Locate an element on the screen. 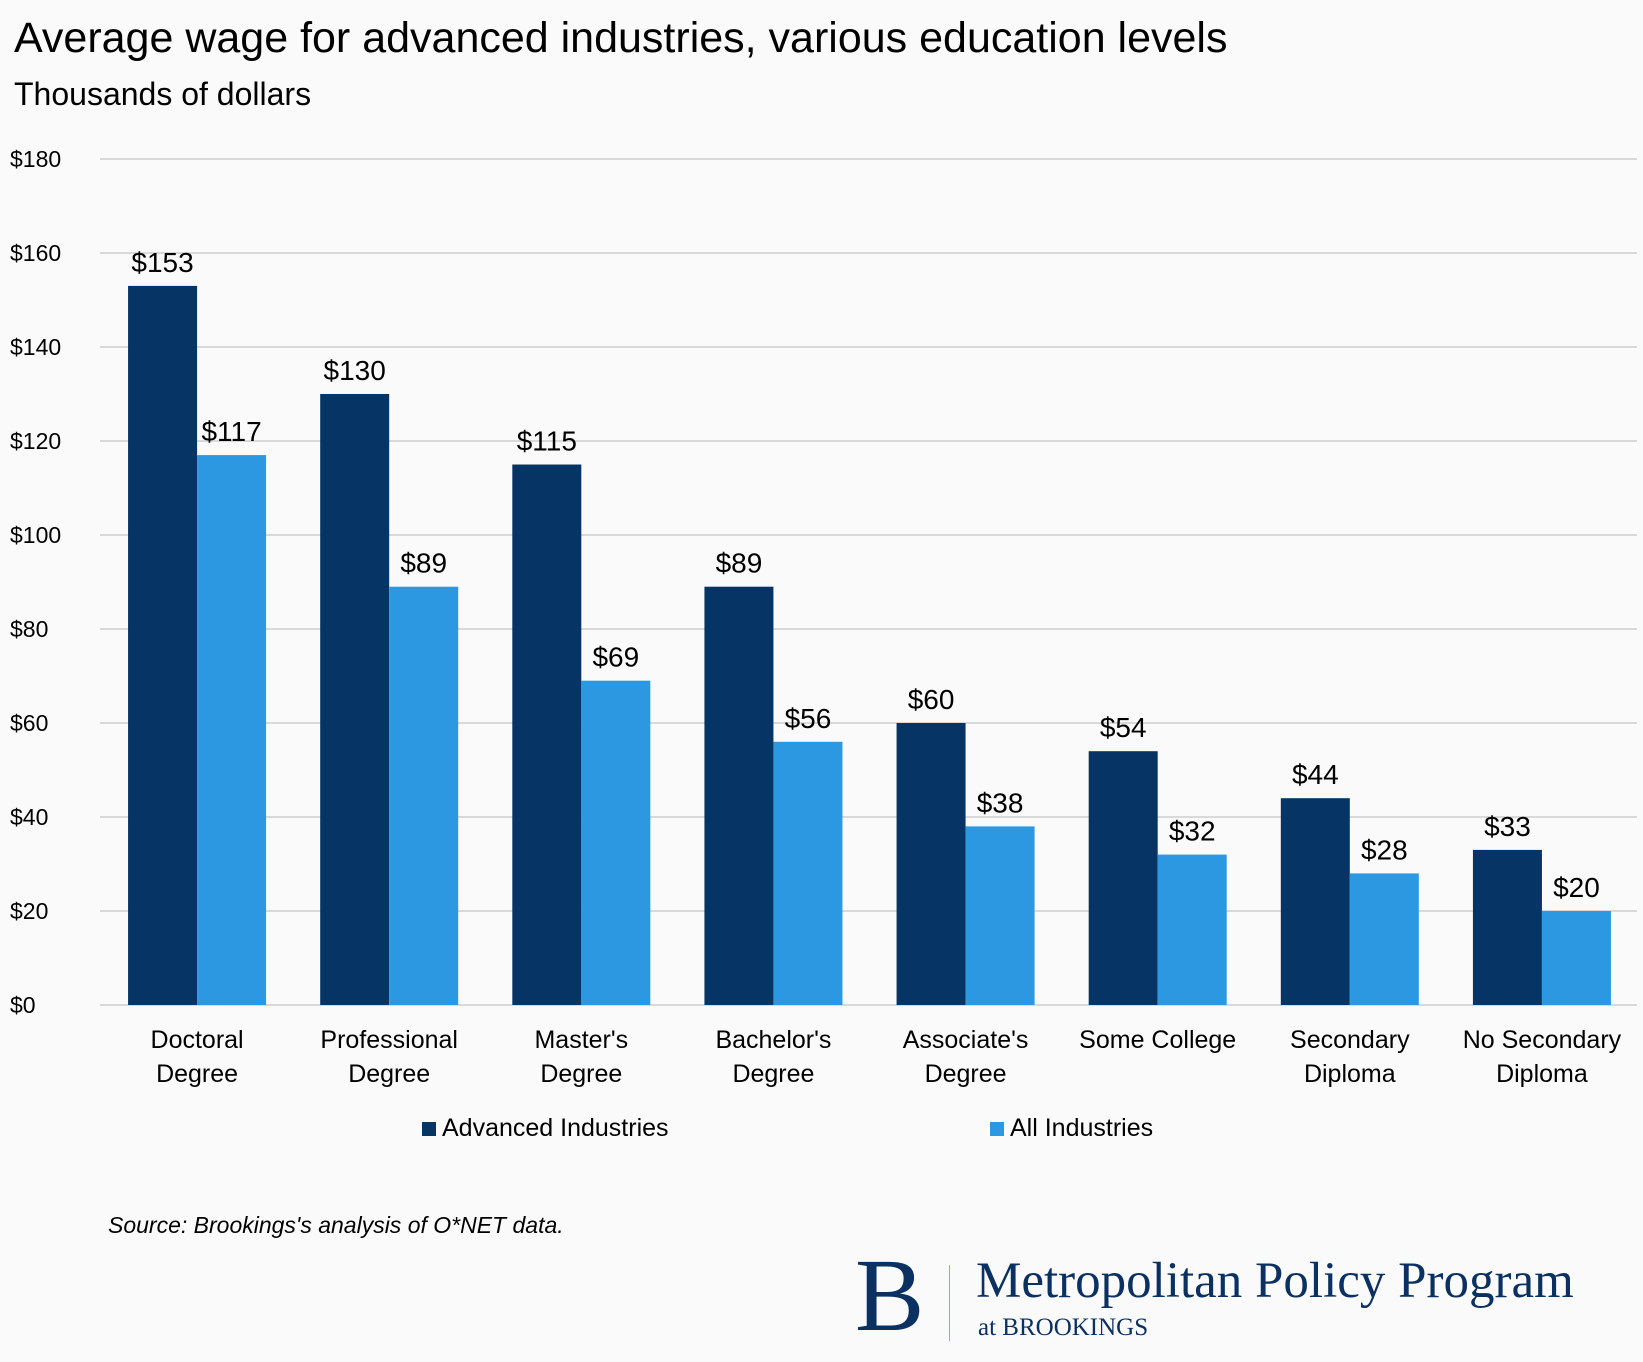 Image resolution: width=1643 pixels, height=1362 pixels. legend-label: All Industries is located at coordinates (1082, 1128).